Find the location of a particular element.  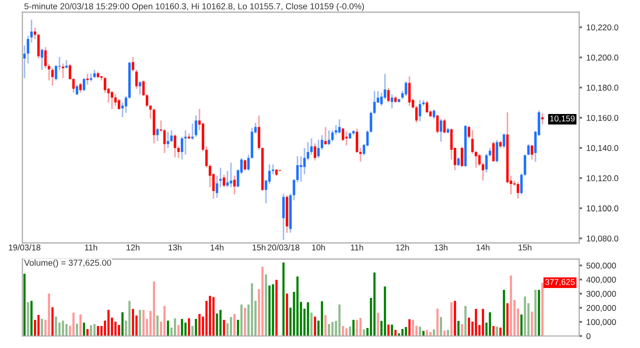

y-tick-label: 10,120.0 is located at coordinates (602, 178).